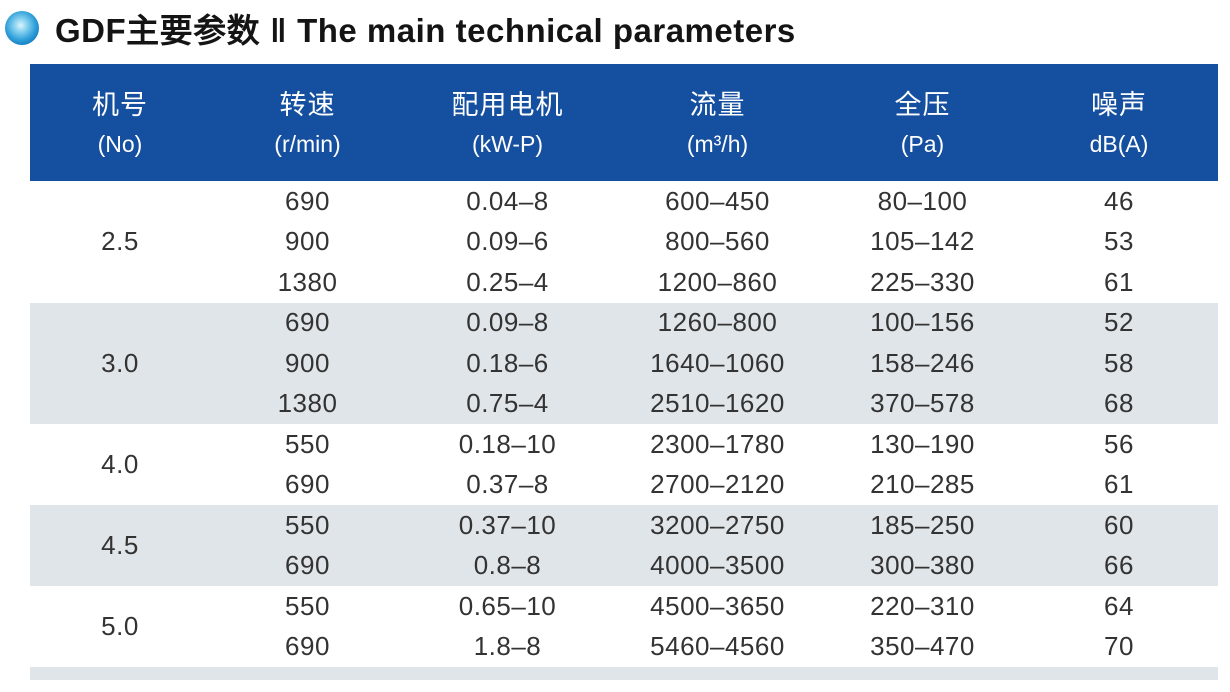  I want to click on cell-noise: 68, so click(1119, 403).